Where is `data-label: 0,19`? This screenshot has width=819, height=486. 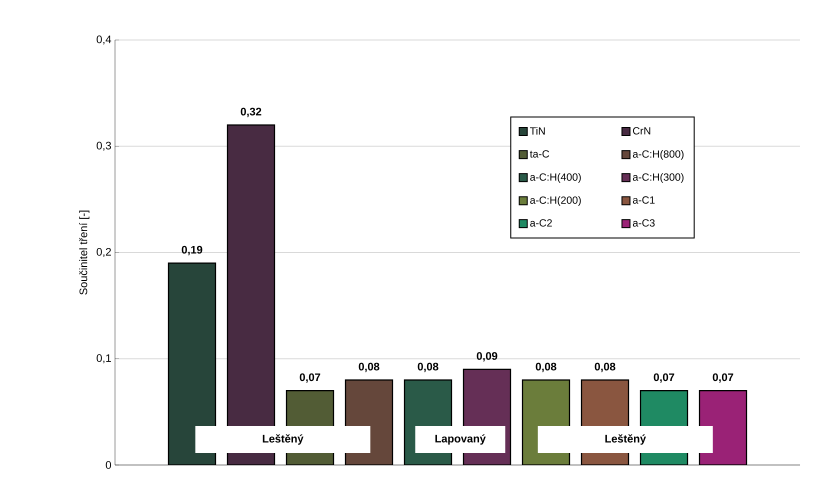
data-label: 0,19 is located at coordinates (192, 251).